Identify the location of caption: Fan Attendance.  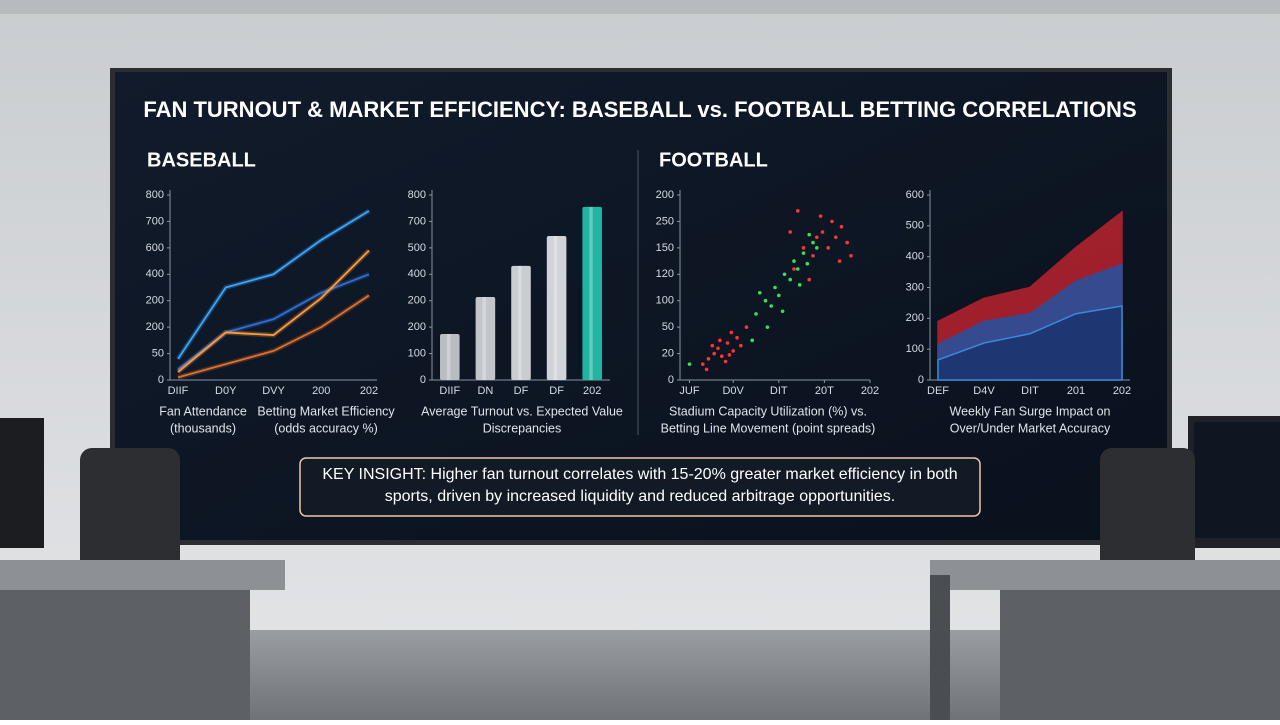
(203, 411).